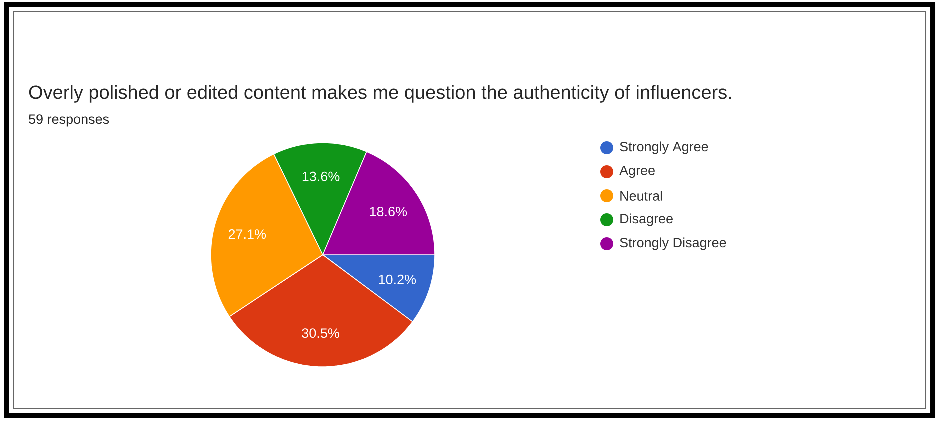 The width and height of the screenshot is (940, 421). What do you see at coordinates (397, 279) in the screenshot?
I see `data-label: 10.2%` at bounding box center [397, 279].